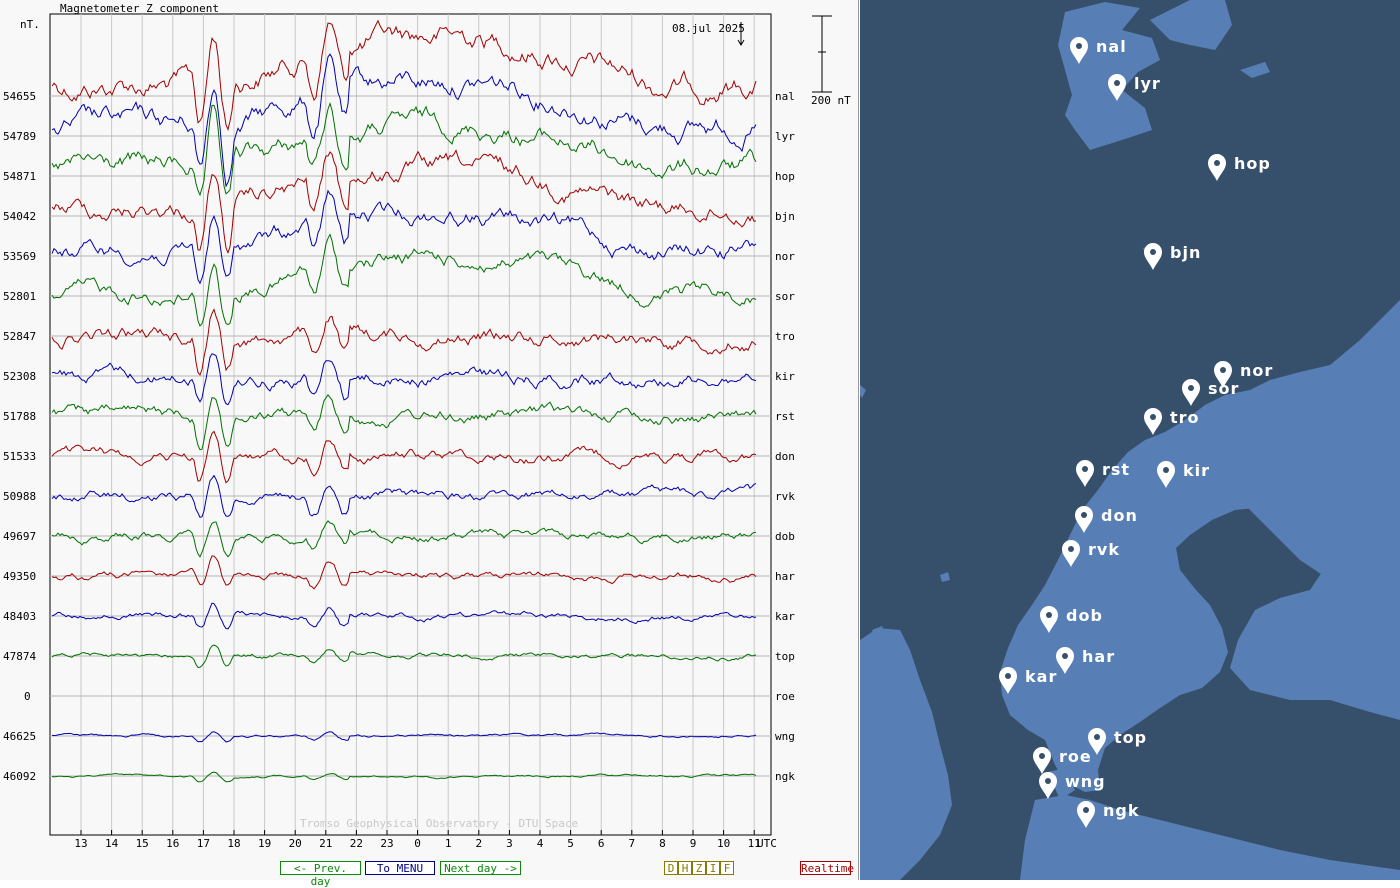  What do you see at coordinates (1072, 785) in the screenshot?
I see `station-marker-wng: wng` at bounding box center [1072, 785].